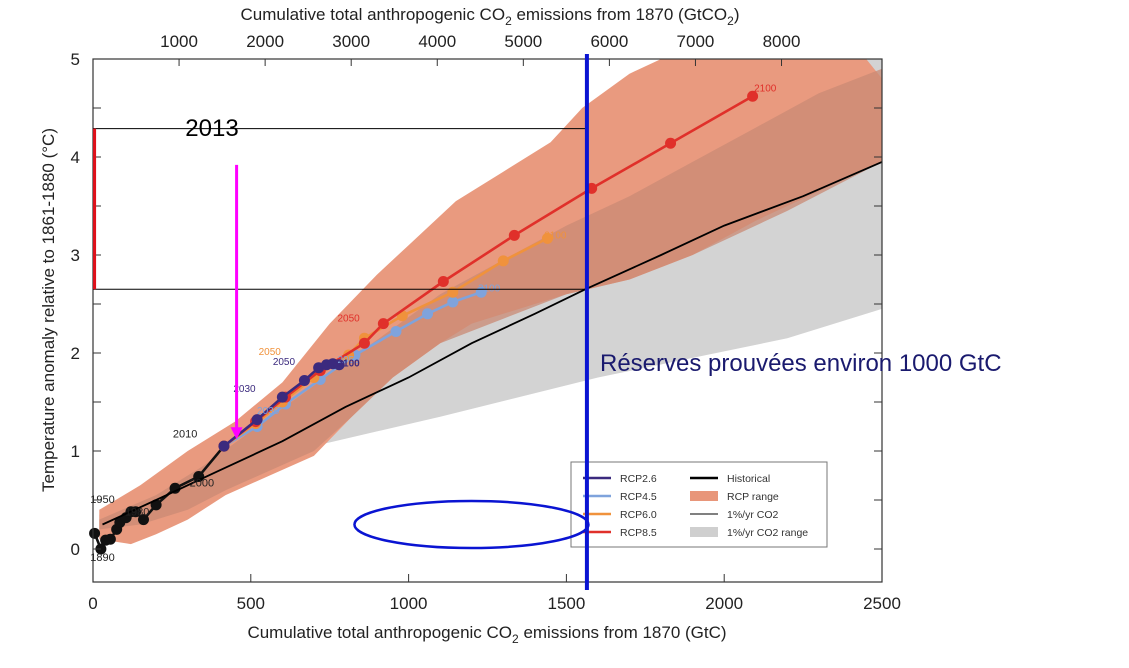  Describe the element at coordinates (92, 603) in the screenshot. I see `x-tick-label: 0` at that location.